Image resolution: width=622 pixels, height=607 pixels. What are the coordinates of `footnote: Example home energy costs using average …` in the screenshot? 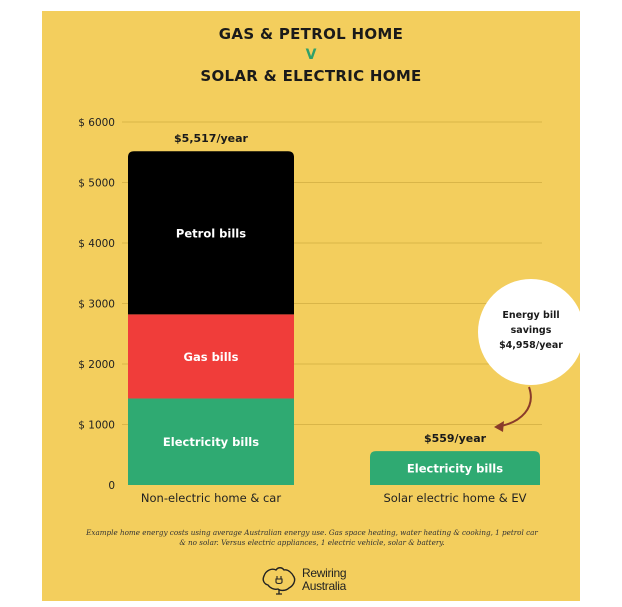 It's located at (312, 537).